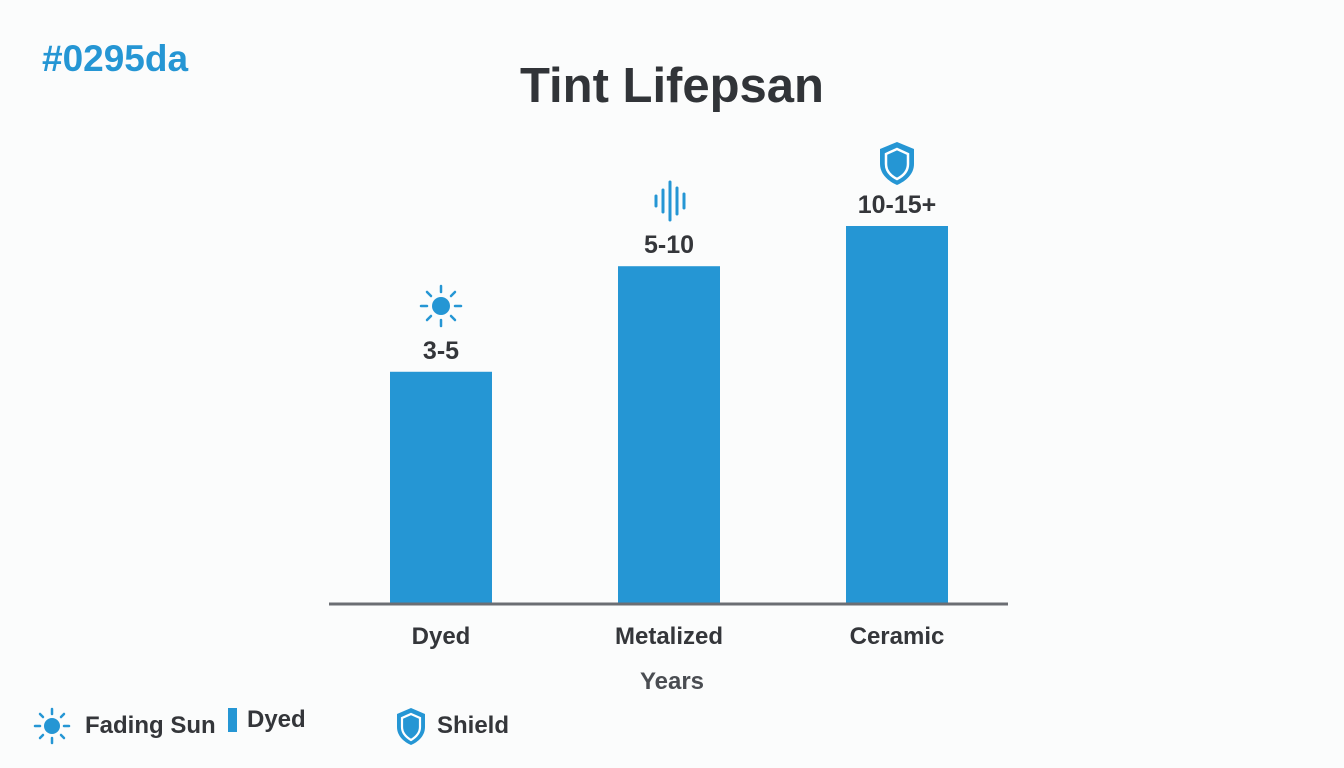  I want to click on legend-label: Shield, so click(473, 725).